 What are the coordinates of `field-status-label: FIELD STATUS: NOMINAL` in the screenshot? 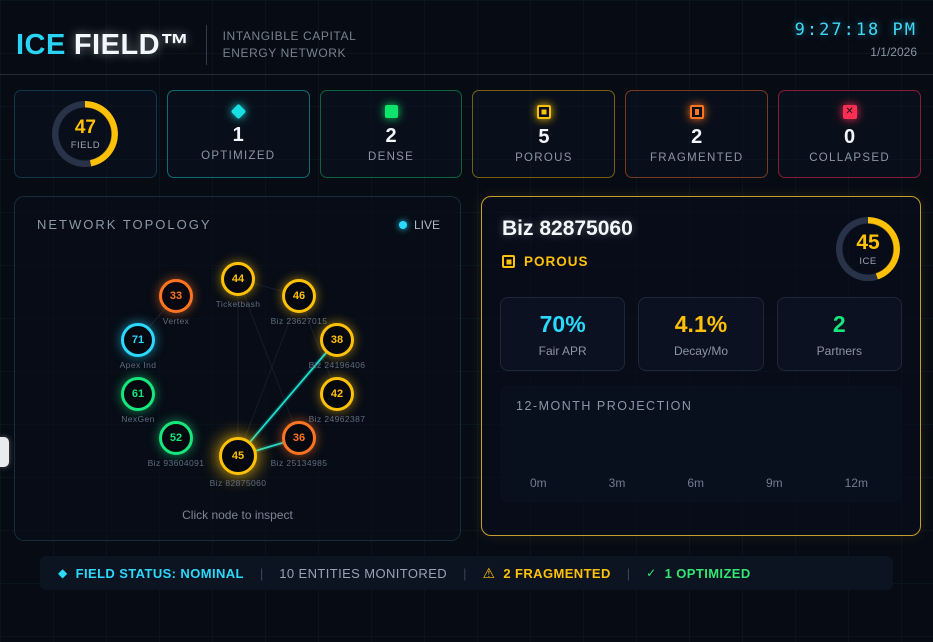 It's located at (159, 573).